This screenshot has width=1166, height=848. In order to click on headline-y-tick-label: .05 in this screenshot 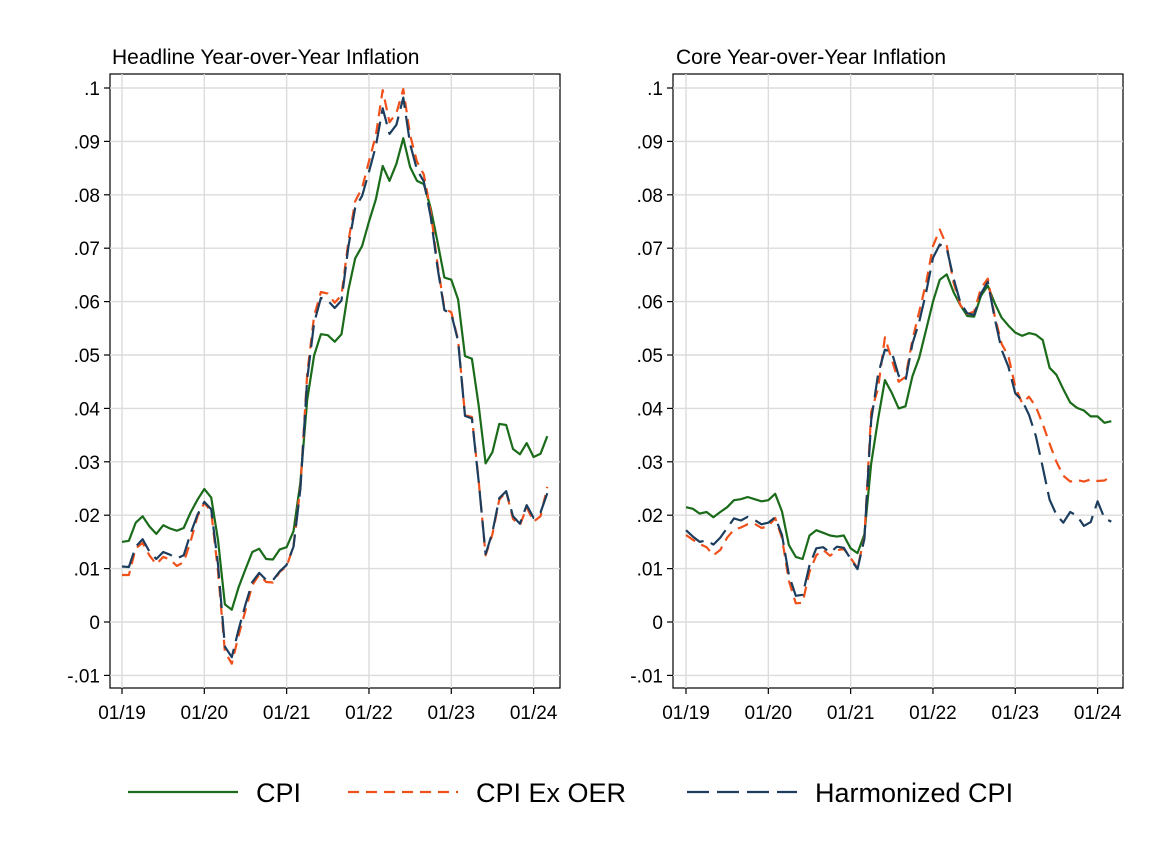, I will do `click(87, 356)`.